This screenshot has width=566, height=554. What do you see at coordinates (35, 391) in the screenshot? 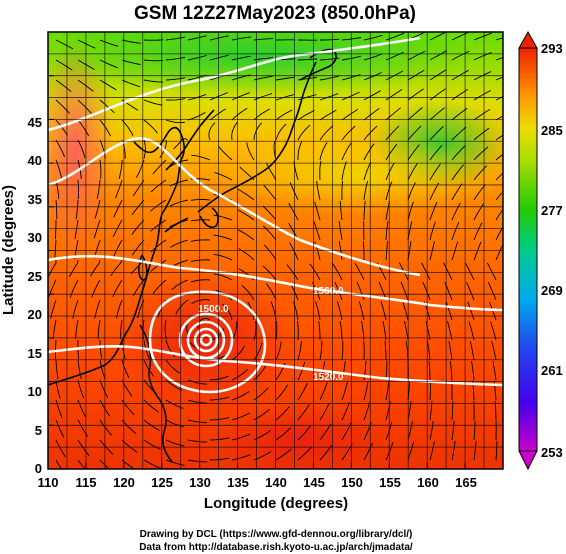
I see `y-tick-label: 10` at bounding box center [35, 391].